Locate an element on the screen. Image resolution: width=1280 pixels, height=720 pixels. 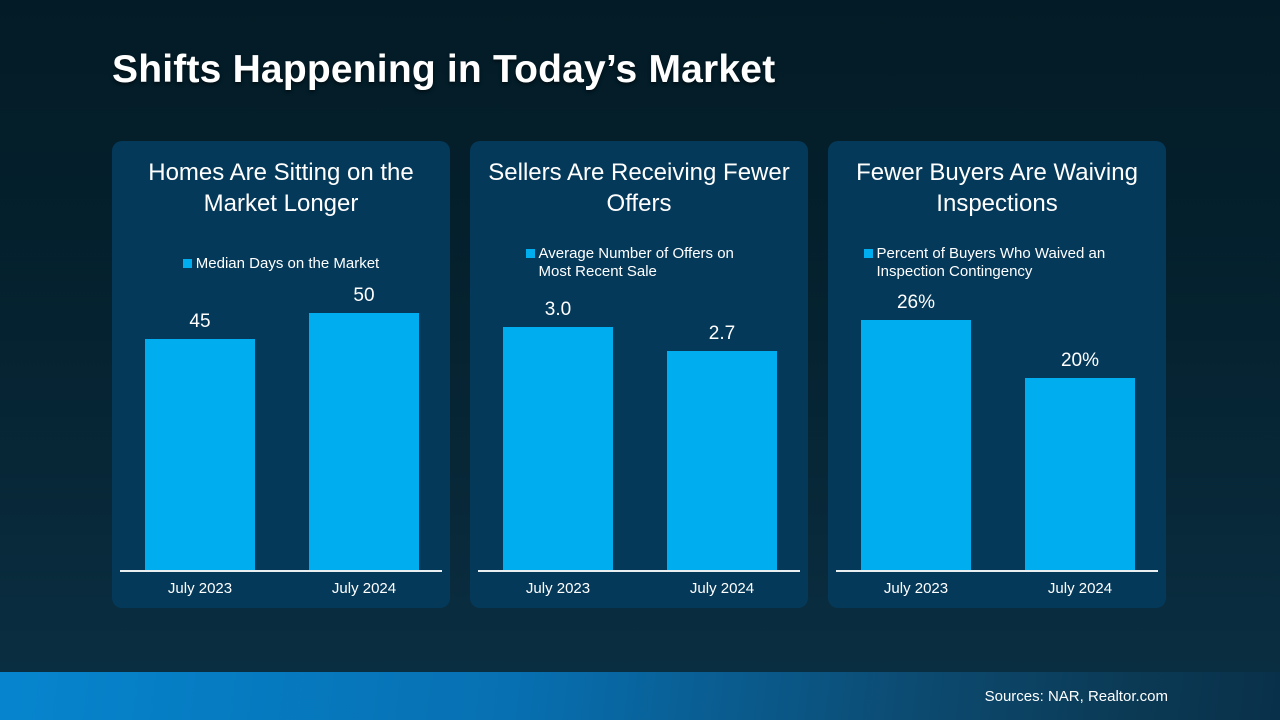
bar-value-label: 3.0 is located at coordinates (558, 309).